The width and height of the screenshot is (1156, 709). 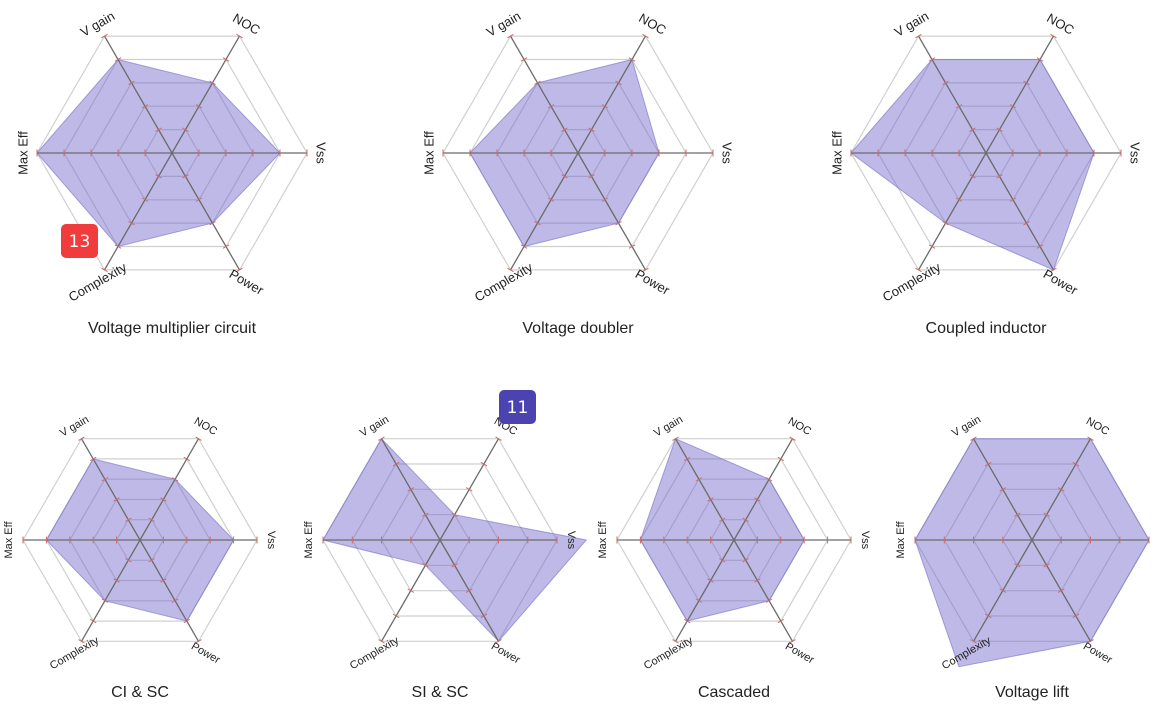 I want to click on marker-badge-11: 11, so click(x=517, y=407).